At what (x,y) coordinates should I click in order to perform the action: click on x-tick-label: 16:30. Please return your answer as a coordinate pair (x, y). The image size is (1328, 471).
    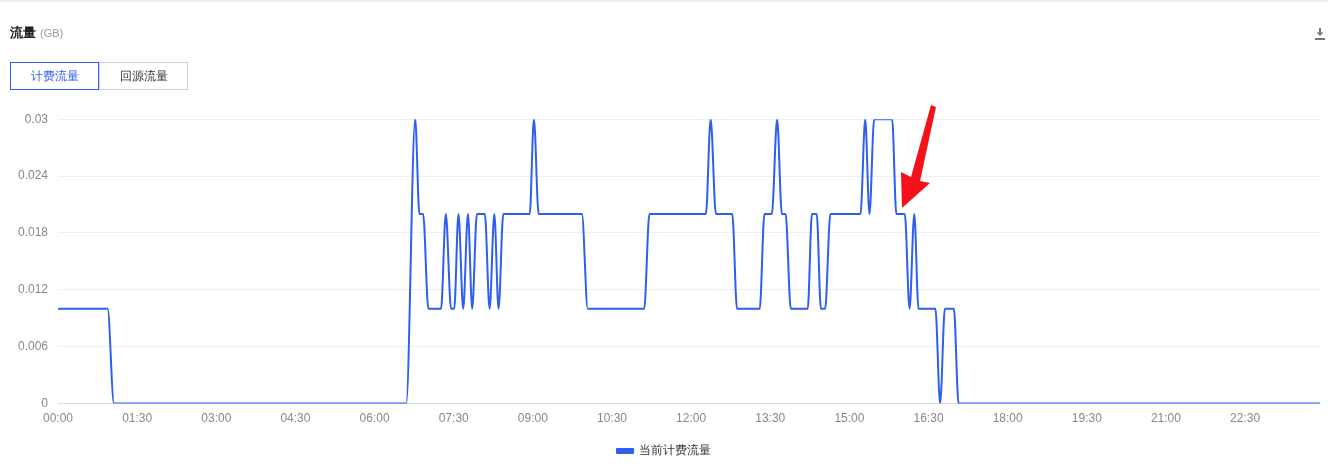
    Looking at the image, I should click on (928, 418).